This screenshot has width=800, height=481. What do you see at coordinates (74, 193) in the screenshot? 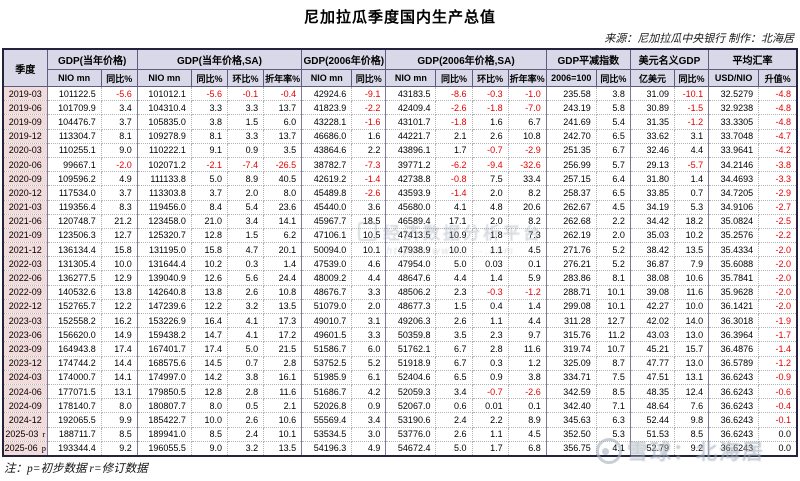
I see `table-cell: 117534.0` at bounding box center [74, 193].